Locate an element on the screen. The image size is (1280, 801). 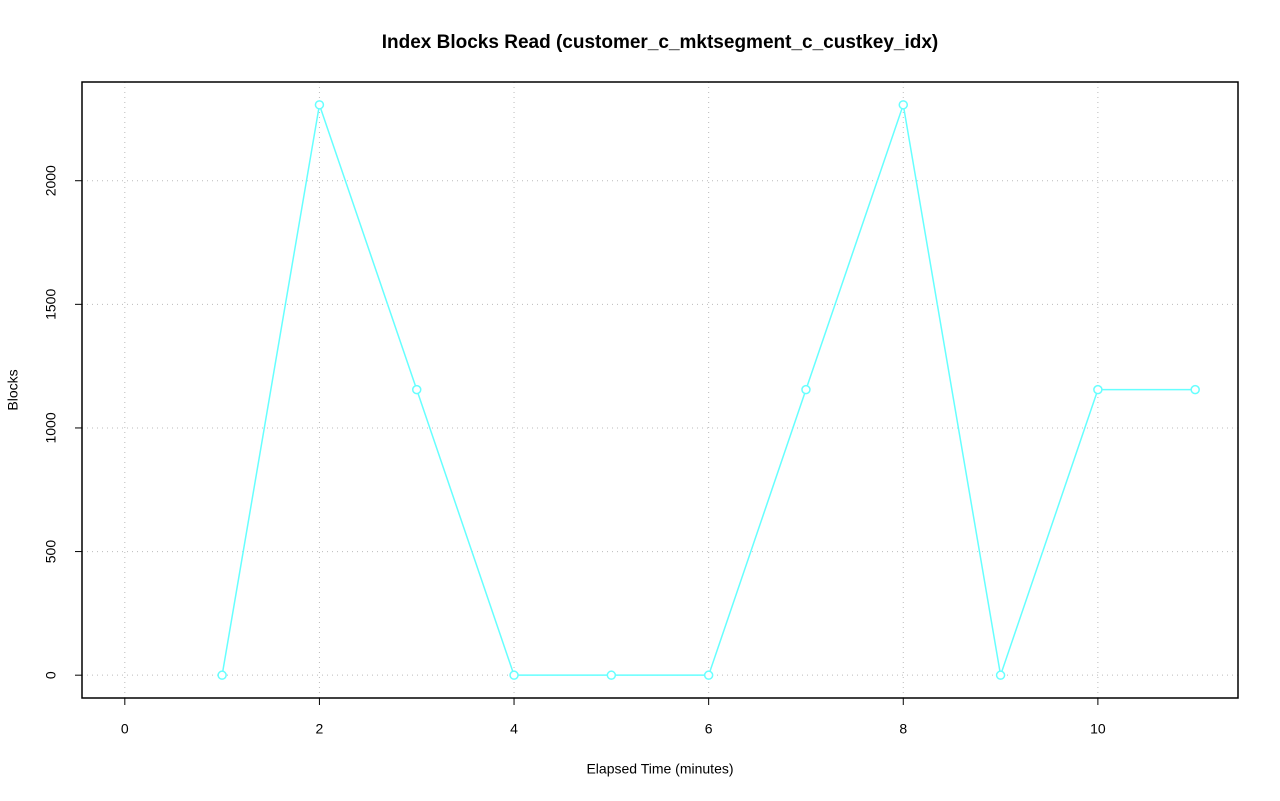
x-tick-label: 0 is located at coordinates (125, 729).